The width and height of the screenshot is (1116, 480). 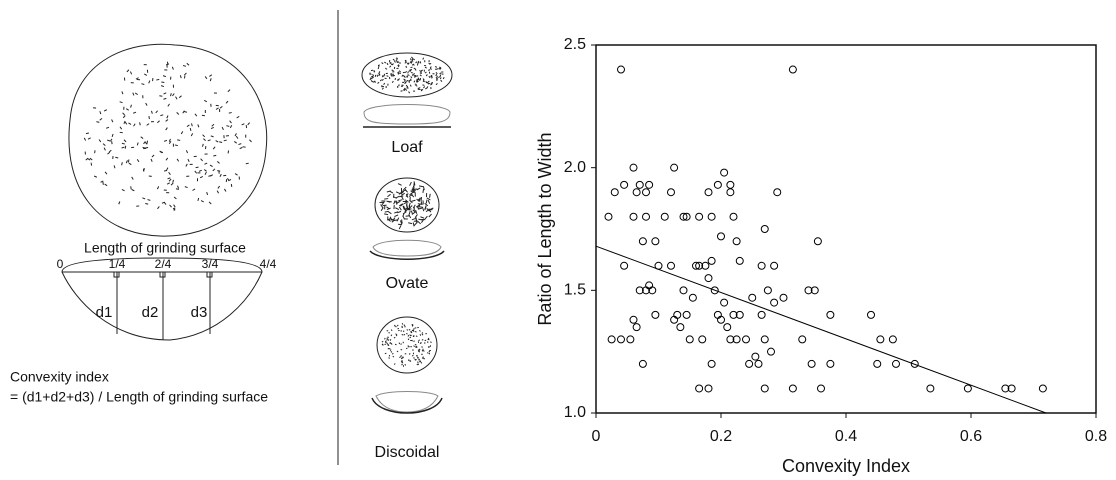 What do you see at coordinates (596, 436) in the screenshot?
I see `x-tick-label: 0` at bounding box center [596, 436].